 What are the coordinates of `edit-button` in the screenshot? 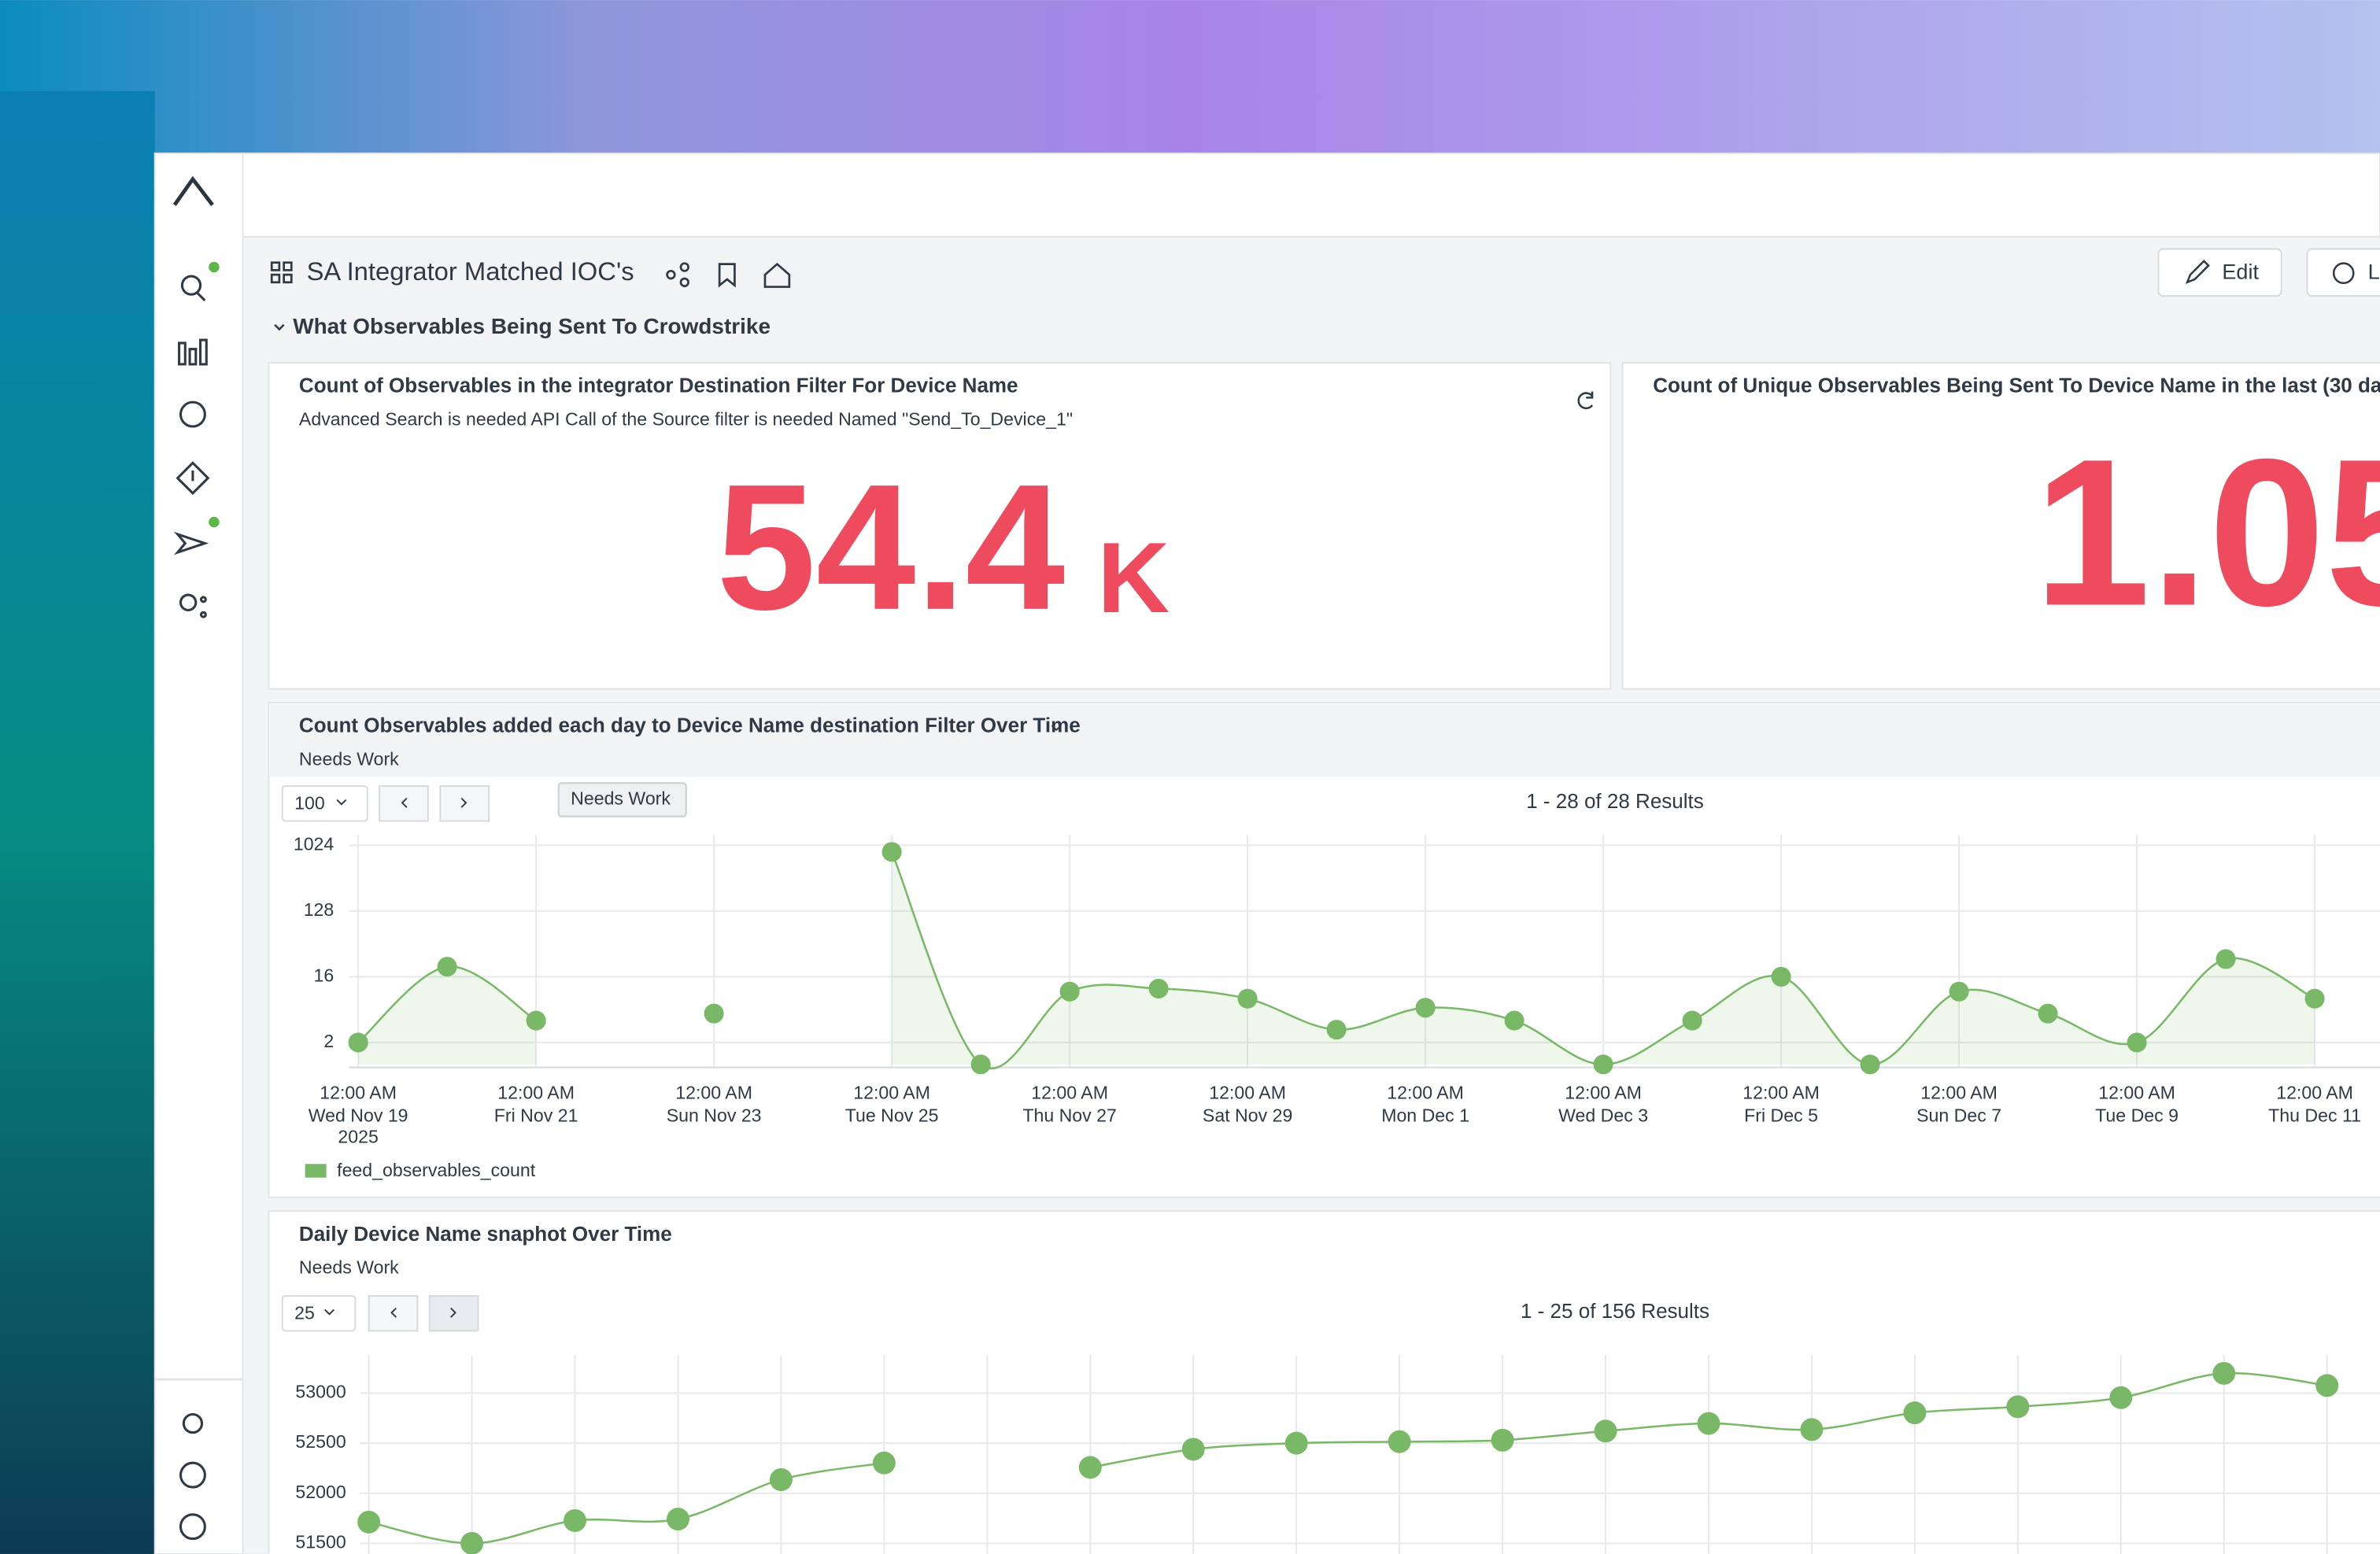 It's located at (2219, 272).